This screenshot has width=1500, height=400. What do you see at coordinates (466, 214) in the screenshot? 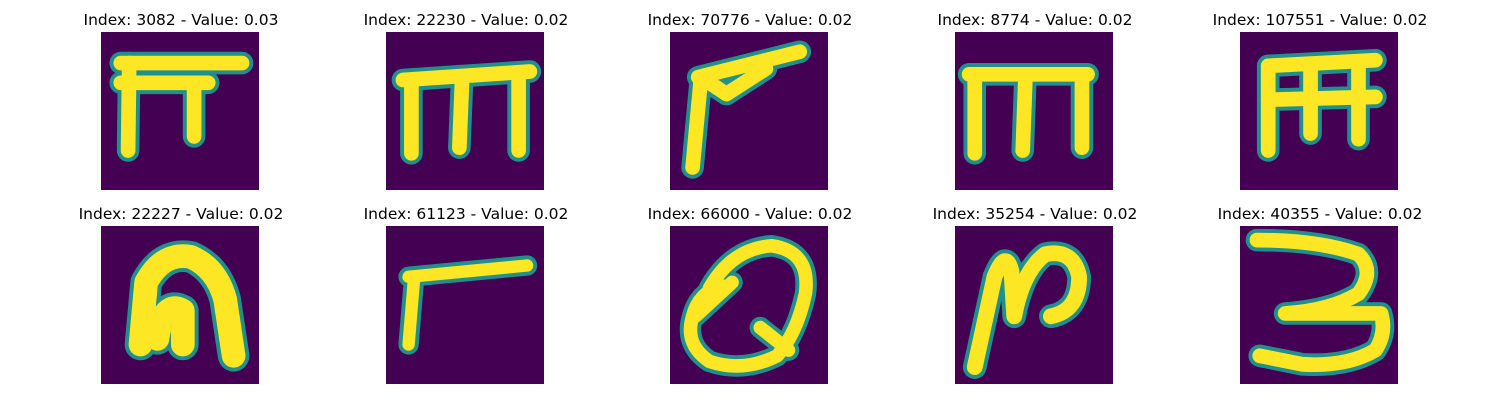
I see `panel-title: Index: 61123 - Value: 0.02` at bounding box center [466, 214].